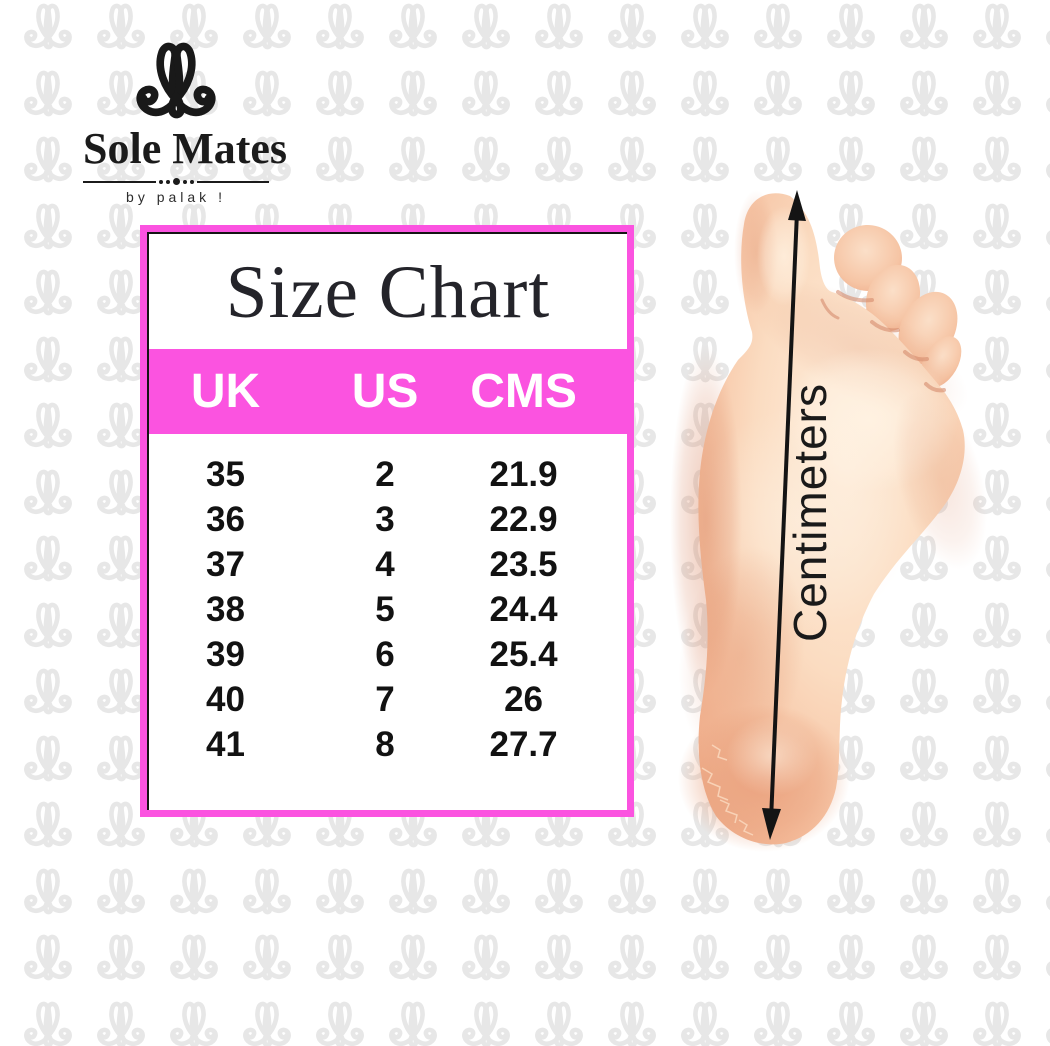 This screenshot has height=1046, width=1050. I want to click on table-row: 35 2 21.9, so click(388, 465).